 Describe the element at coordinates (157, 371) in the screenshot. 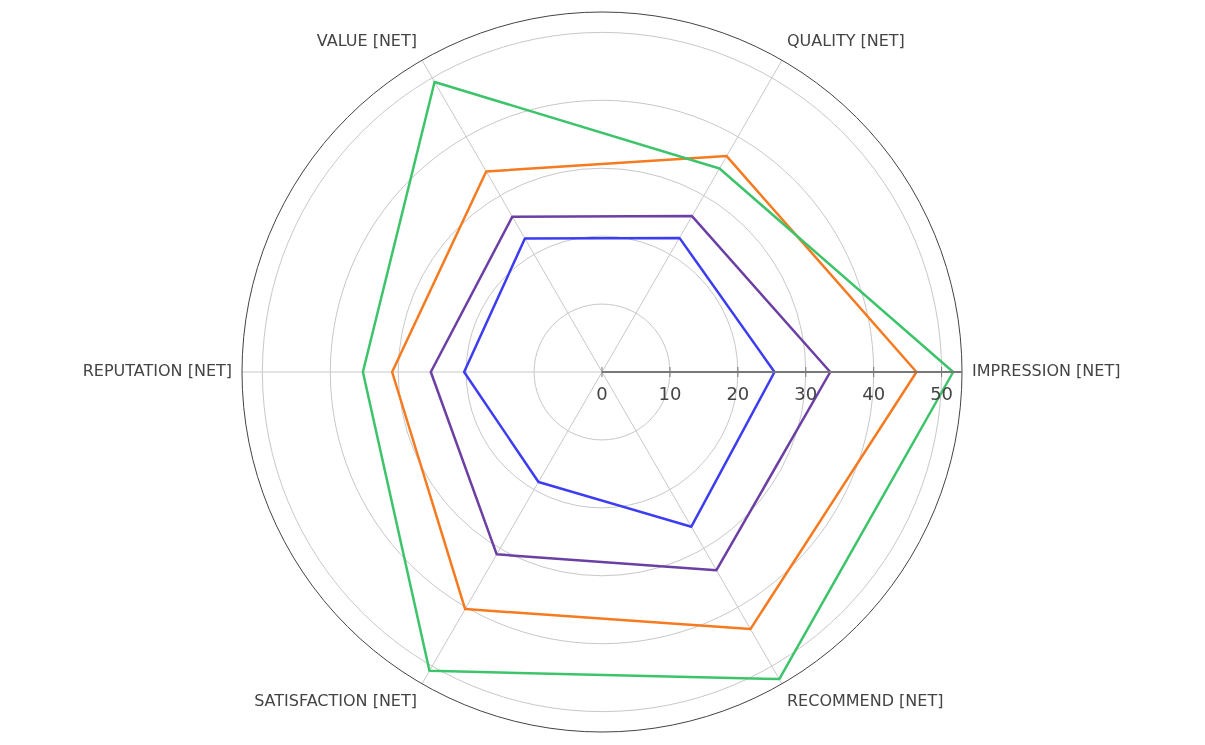

I see `spoke-label: REPUTATION [NET]` at that location.